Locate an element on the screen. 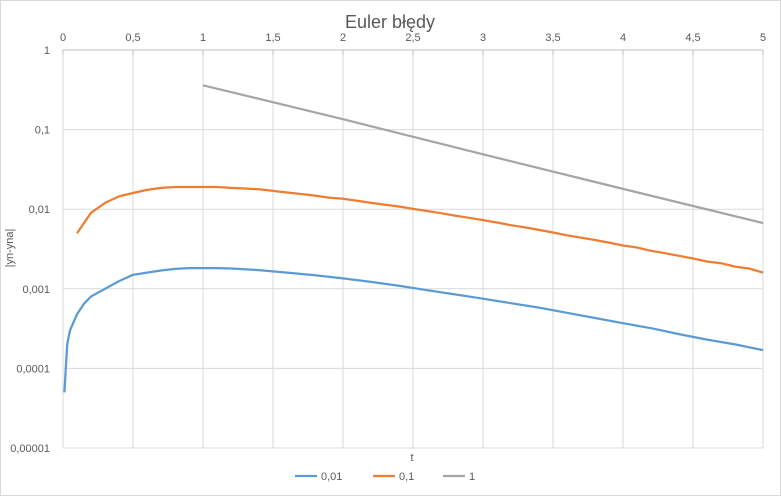  x-tick-label: 0 is located at coordinates (63, 38).